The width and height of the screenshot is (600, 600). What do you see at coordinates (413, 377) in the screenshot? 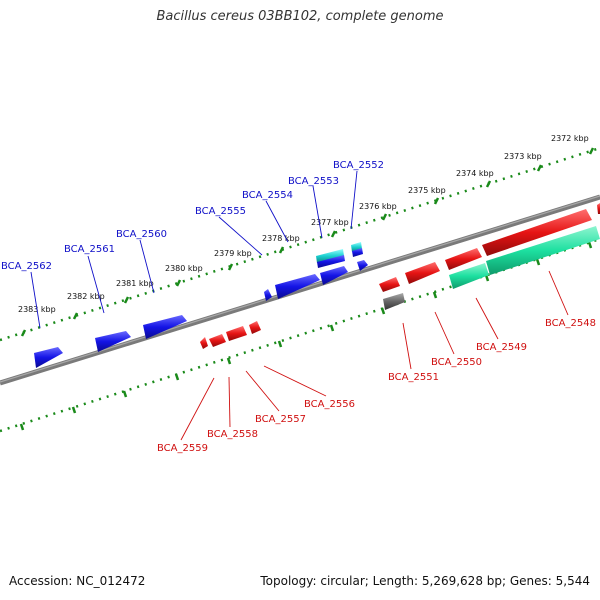
I see `gene-label-bca-2551: BCA_2551` at bounding box center [413, 377].